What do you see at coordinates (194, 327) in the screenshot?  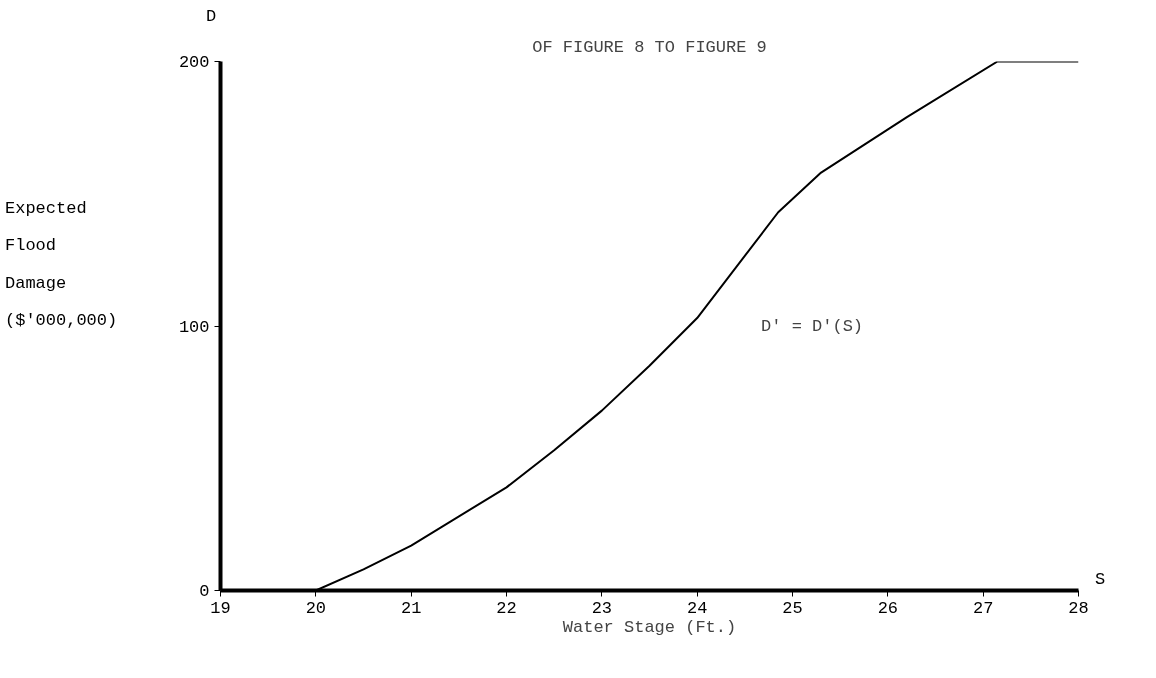 I see `y-tick-label: 100` at bounding box center [194, 327].